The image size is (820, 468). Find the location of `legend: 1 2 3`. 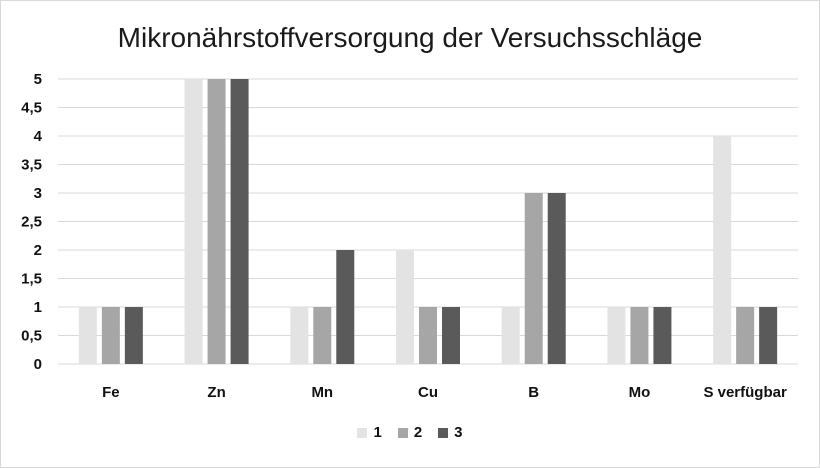

legend: 1 2 3 is located at coordinates (410, 432).